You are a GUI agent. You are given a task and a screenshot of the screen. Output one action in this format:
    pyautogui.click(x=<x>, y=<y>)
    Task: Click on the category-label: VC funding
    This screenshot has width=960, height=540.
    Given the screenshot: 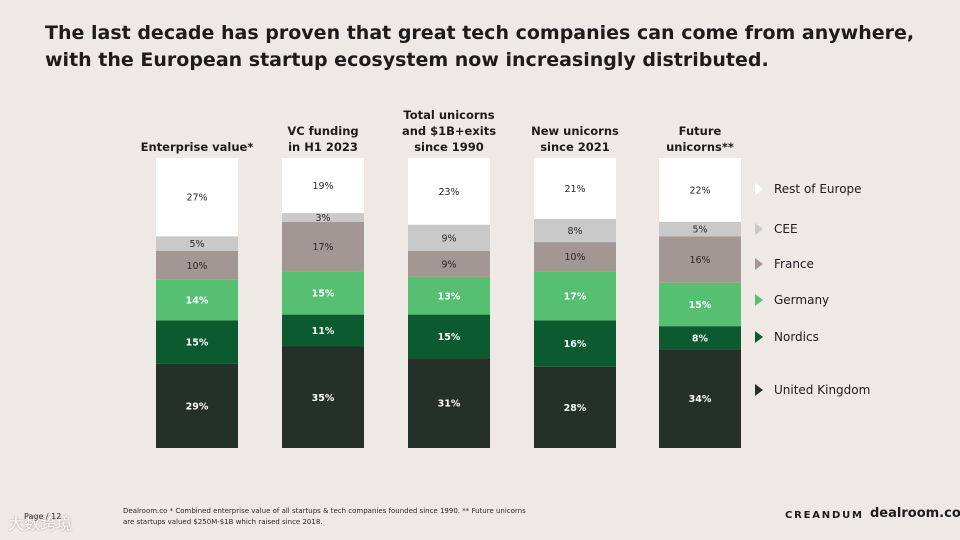 What is the action you would take?
    pyautogui.click(x=322, y=131)
    